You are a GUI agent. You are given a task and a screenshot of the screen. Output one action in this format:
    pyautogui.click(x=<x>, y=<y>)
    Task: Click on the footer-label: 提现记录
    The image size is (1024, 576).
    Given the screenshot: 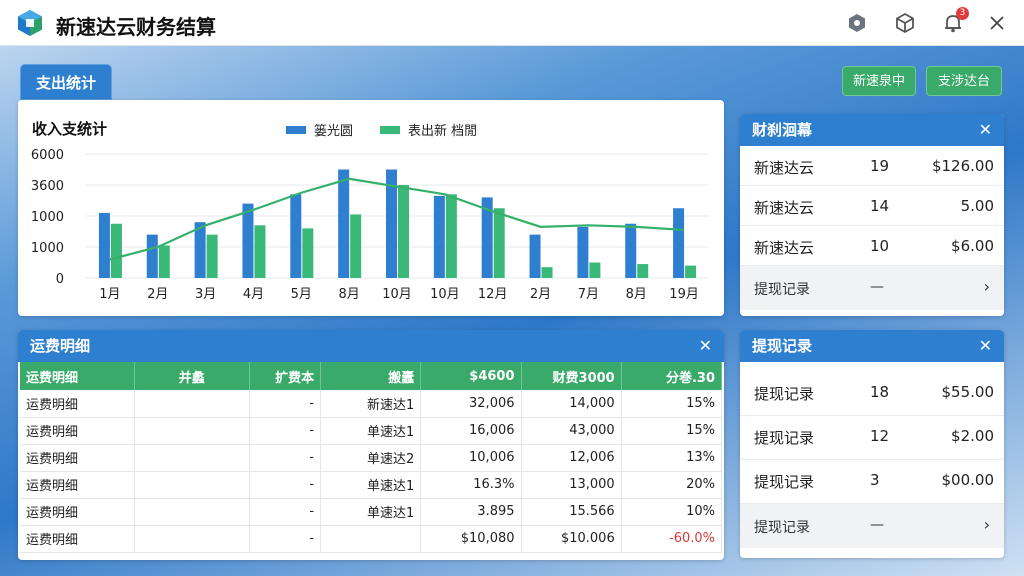 What is the action you would take?
    pyautogui.click(x=782, y=290)
    